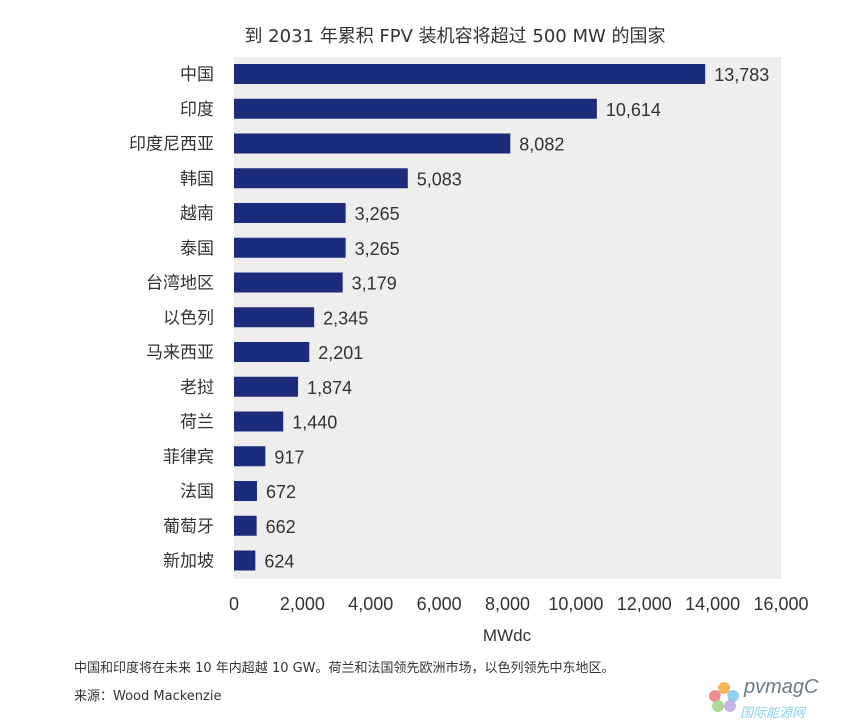  What do you see at coordinates (302, 604) in the screenshot?
I see `x-tick-label: 2,000` at bounding box center [302, 604].